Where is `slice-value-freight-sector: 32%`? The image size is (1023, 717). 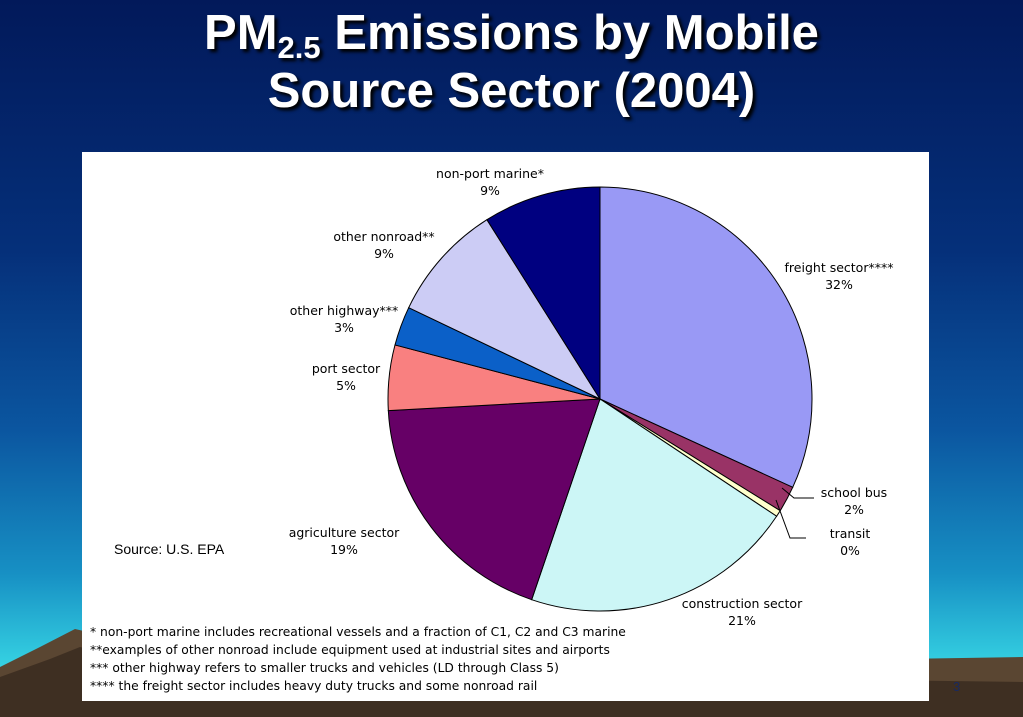 slice-value-freight-sector: 32% is located at coordinates (839, 284).